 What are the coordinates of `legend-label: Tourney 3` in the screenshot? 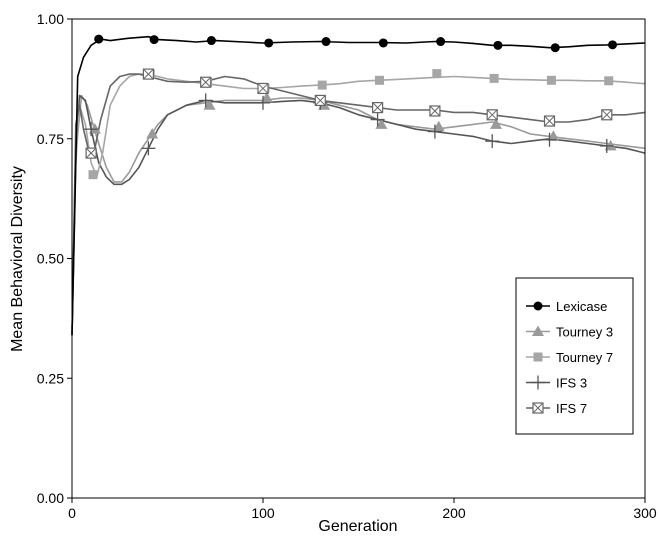 It's located at (584, 332).